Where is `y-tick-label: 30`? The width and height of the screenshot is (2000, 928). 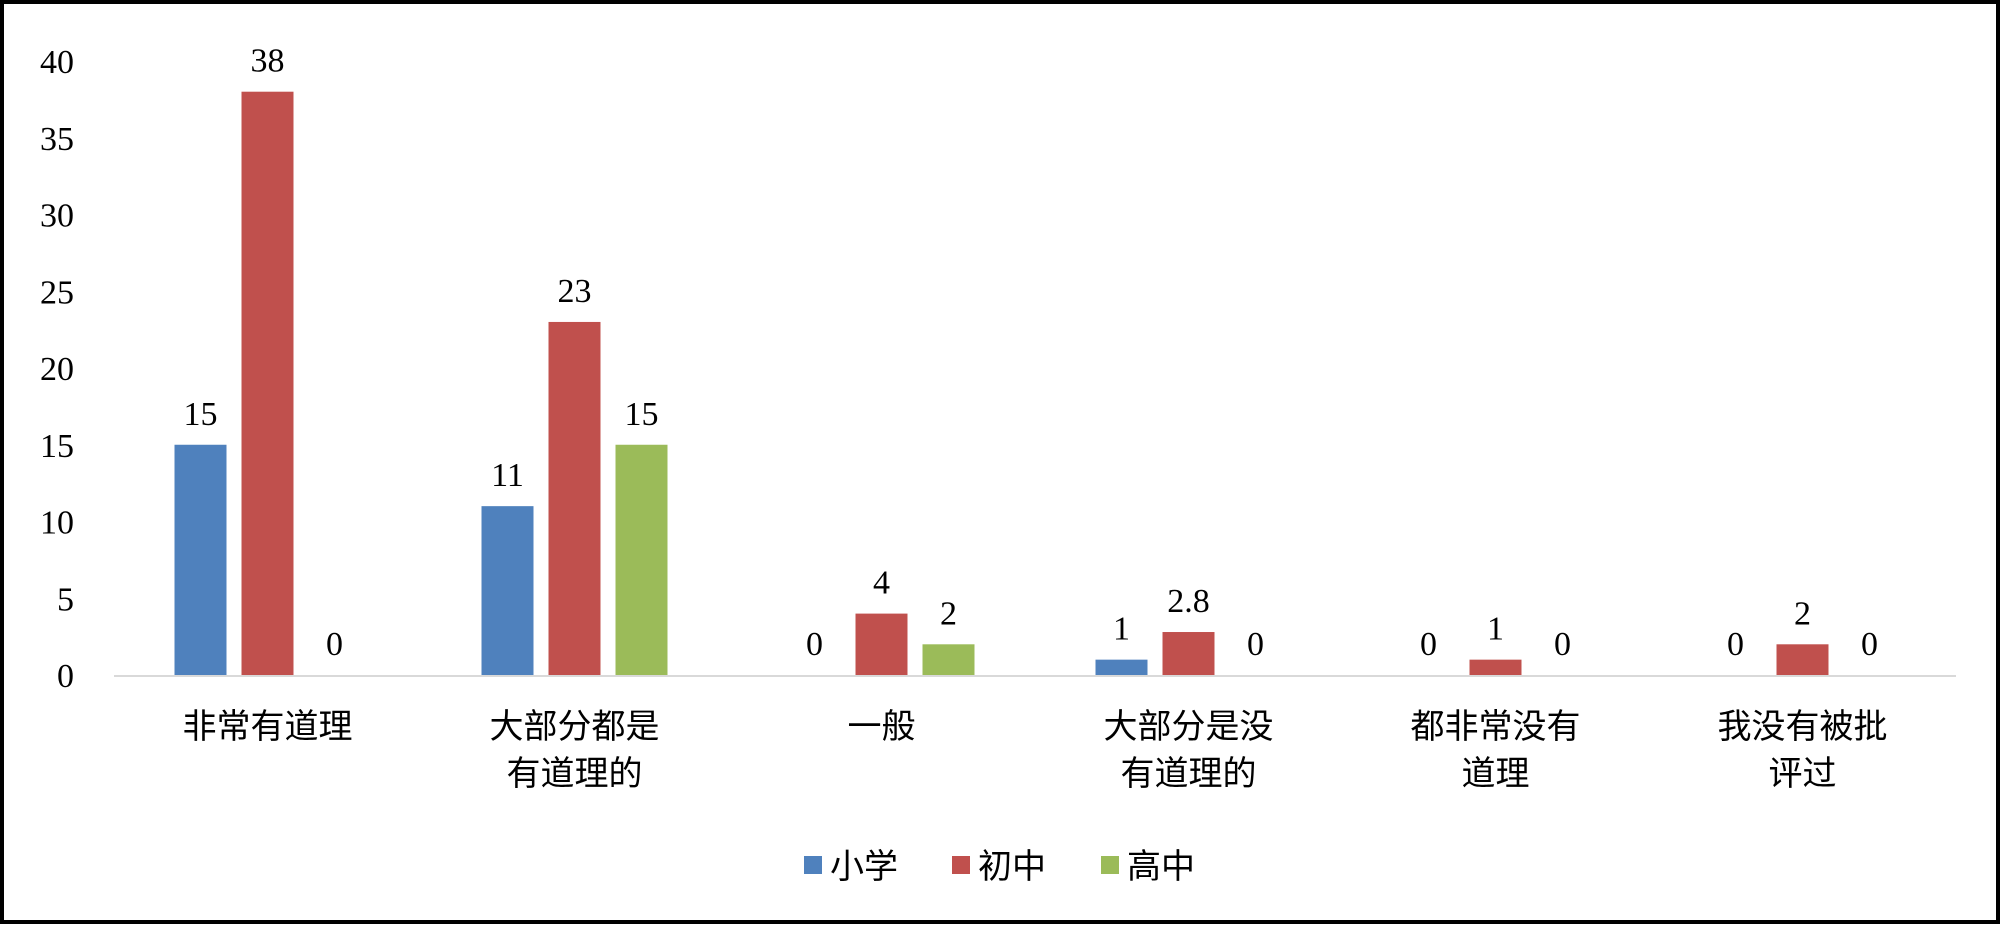 y-tick-label: 30 is located at coordinates (57, 216).